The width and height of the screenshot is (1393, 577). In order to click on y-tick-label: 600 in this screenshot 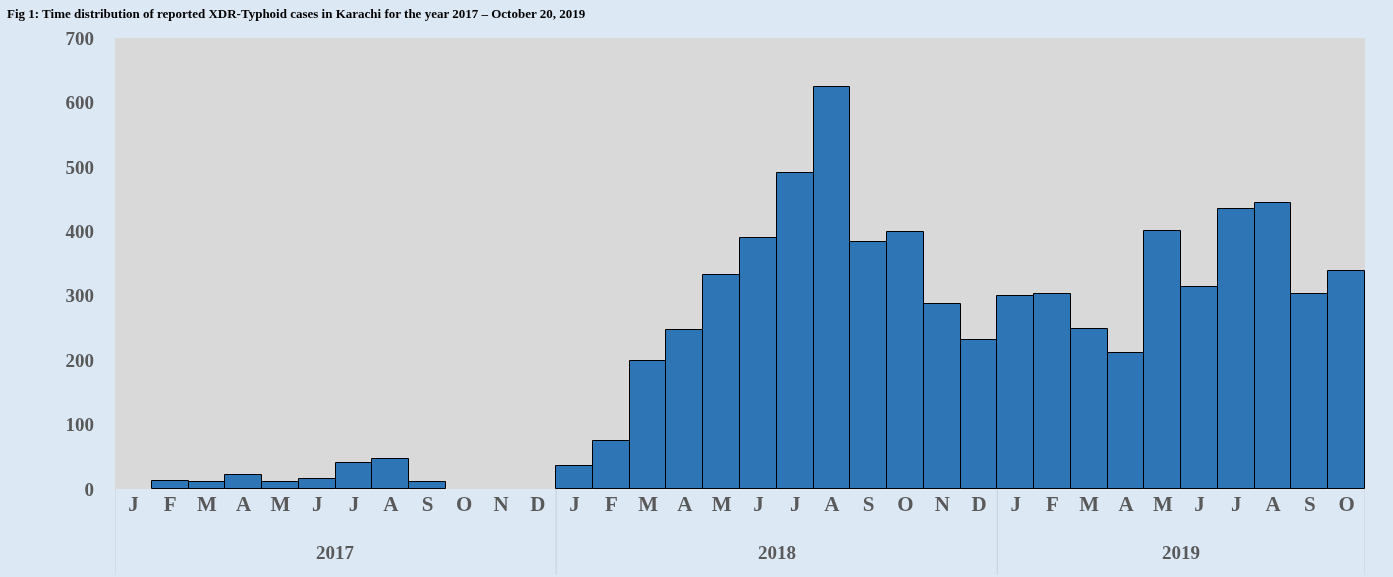, I will do `click(79, 103)`.